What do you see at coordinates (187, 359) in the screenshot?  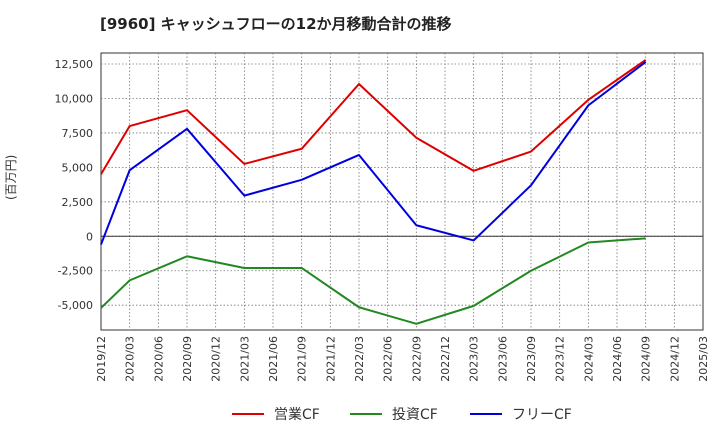 I see `x-tick-label: 2020/09` at bounding box center [187, 359].